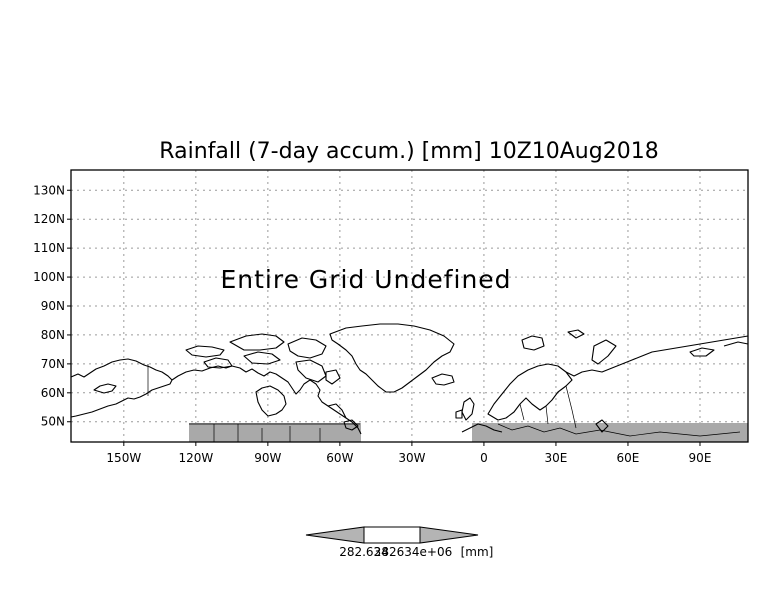  I want to click on undefined-grid-message: Entire Grid Undefined, so click(365, 279).